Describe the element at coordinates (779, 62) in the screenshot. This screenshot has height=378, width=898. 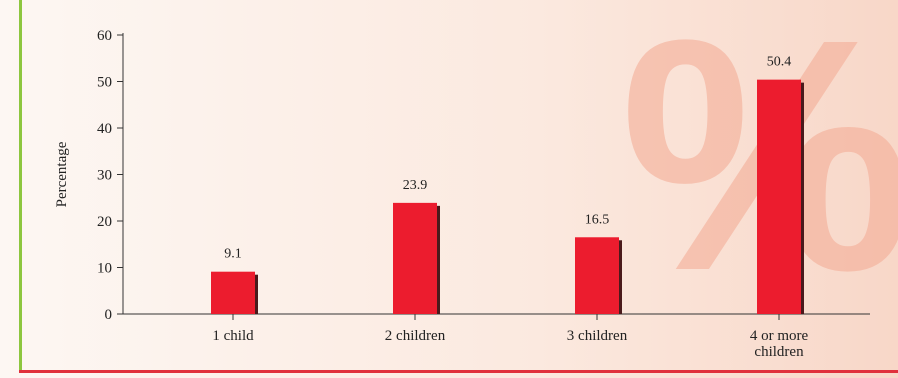
I see `bar-value-label: 50.4` at that location.